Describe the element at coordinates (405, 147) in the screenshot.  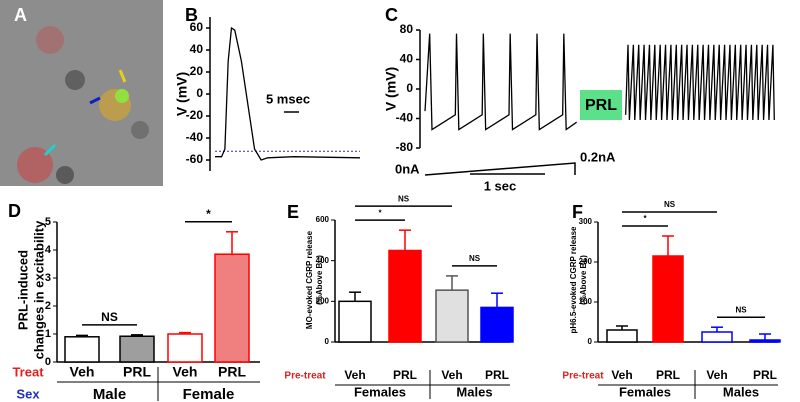
I see `y-tick-label: -80` at that location.